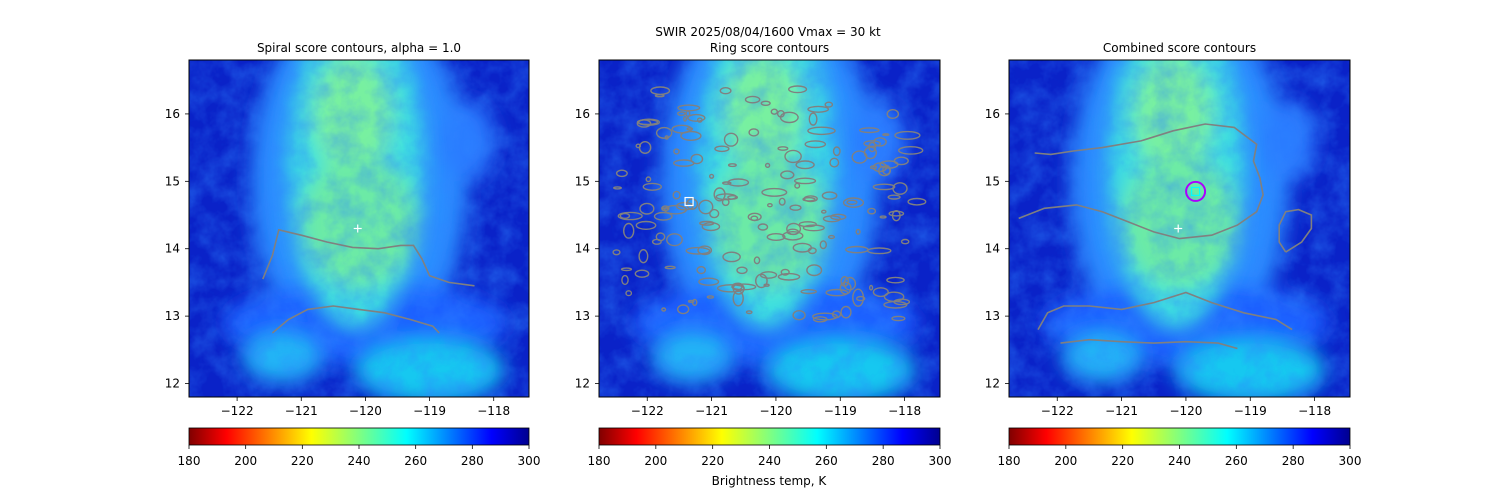 The width and height of the screenshot is (1500, 500). What do you see at coordinates (1179, 436) in the screenshot?
I see `colorbar-gradient` at bounding box center [1179, 436].